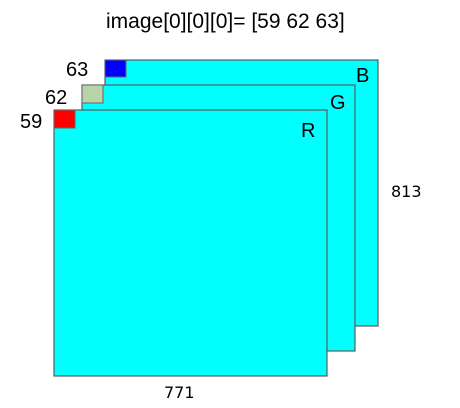  Describe the element at coordinates (338, 103) in the screenshot. I see `channel-label-g: G` at that location.